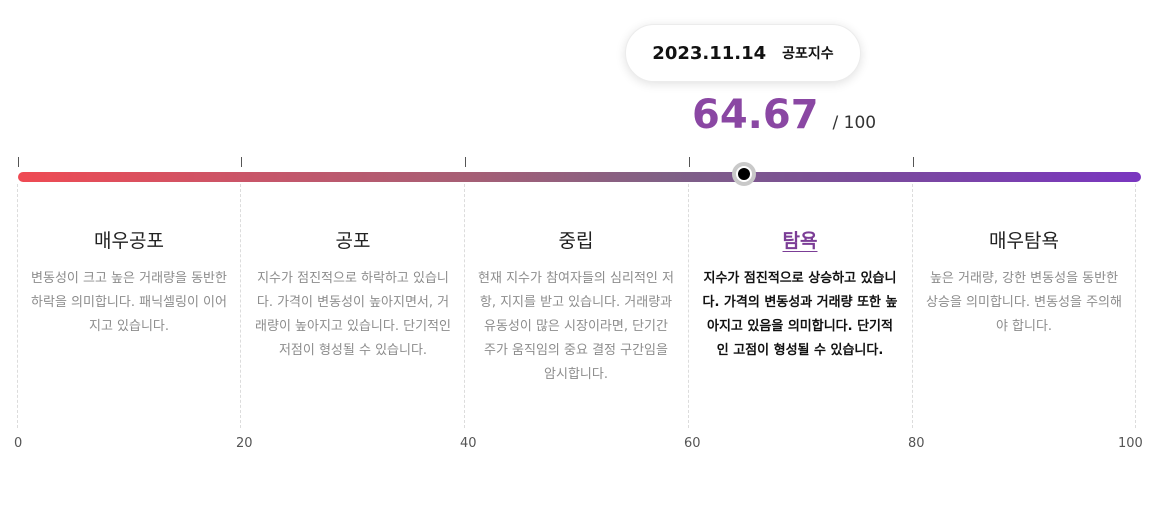 The width and height of the screenshot is (1172, 509). What do you see at coordinates (808, 54) in the screenshot?
I see `tooltip-label: 공포지수` at bounding box center [808, 54].